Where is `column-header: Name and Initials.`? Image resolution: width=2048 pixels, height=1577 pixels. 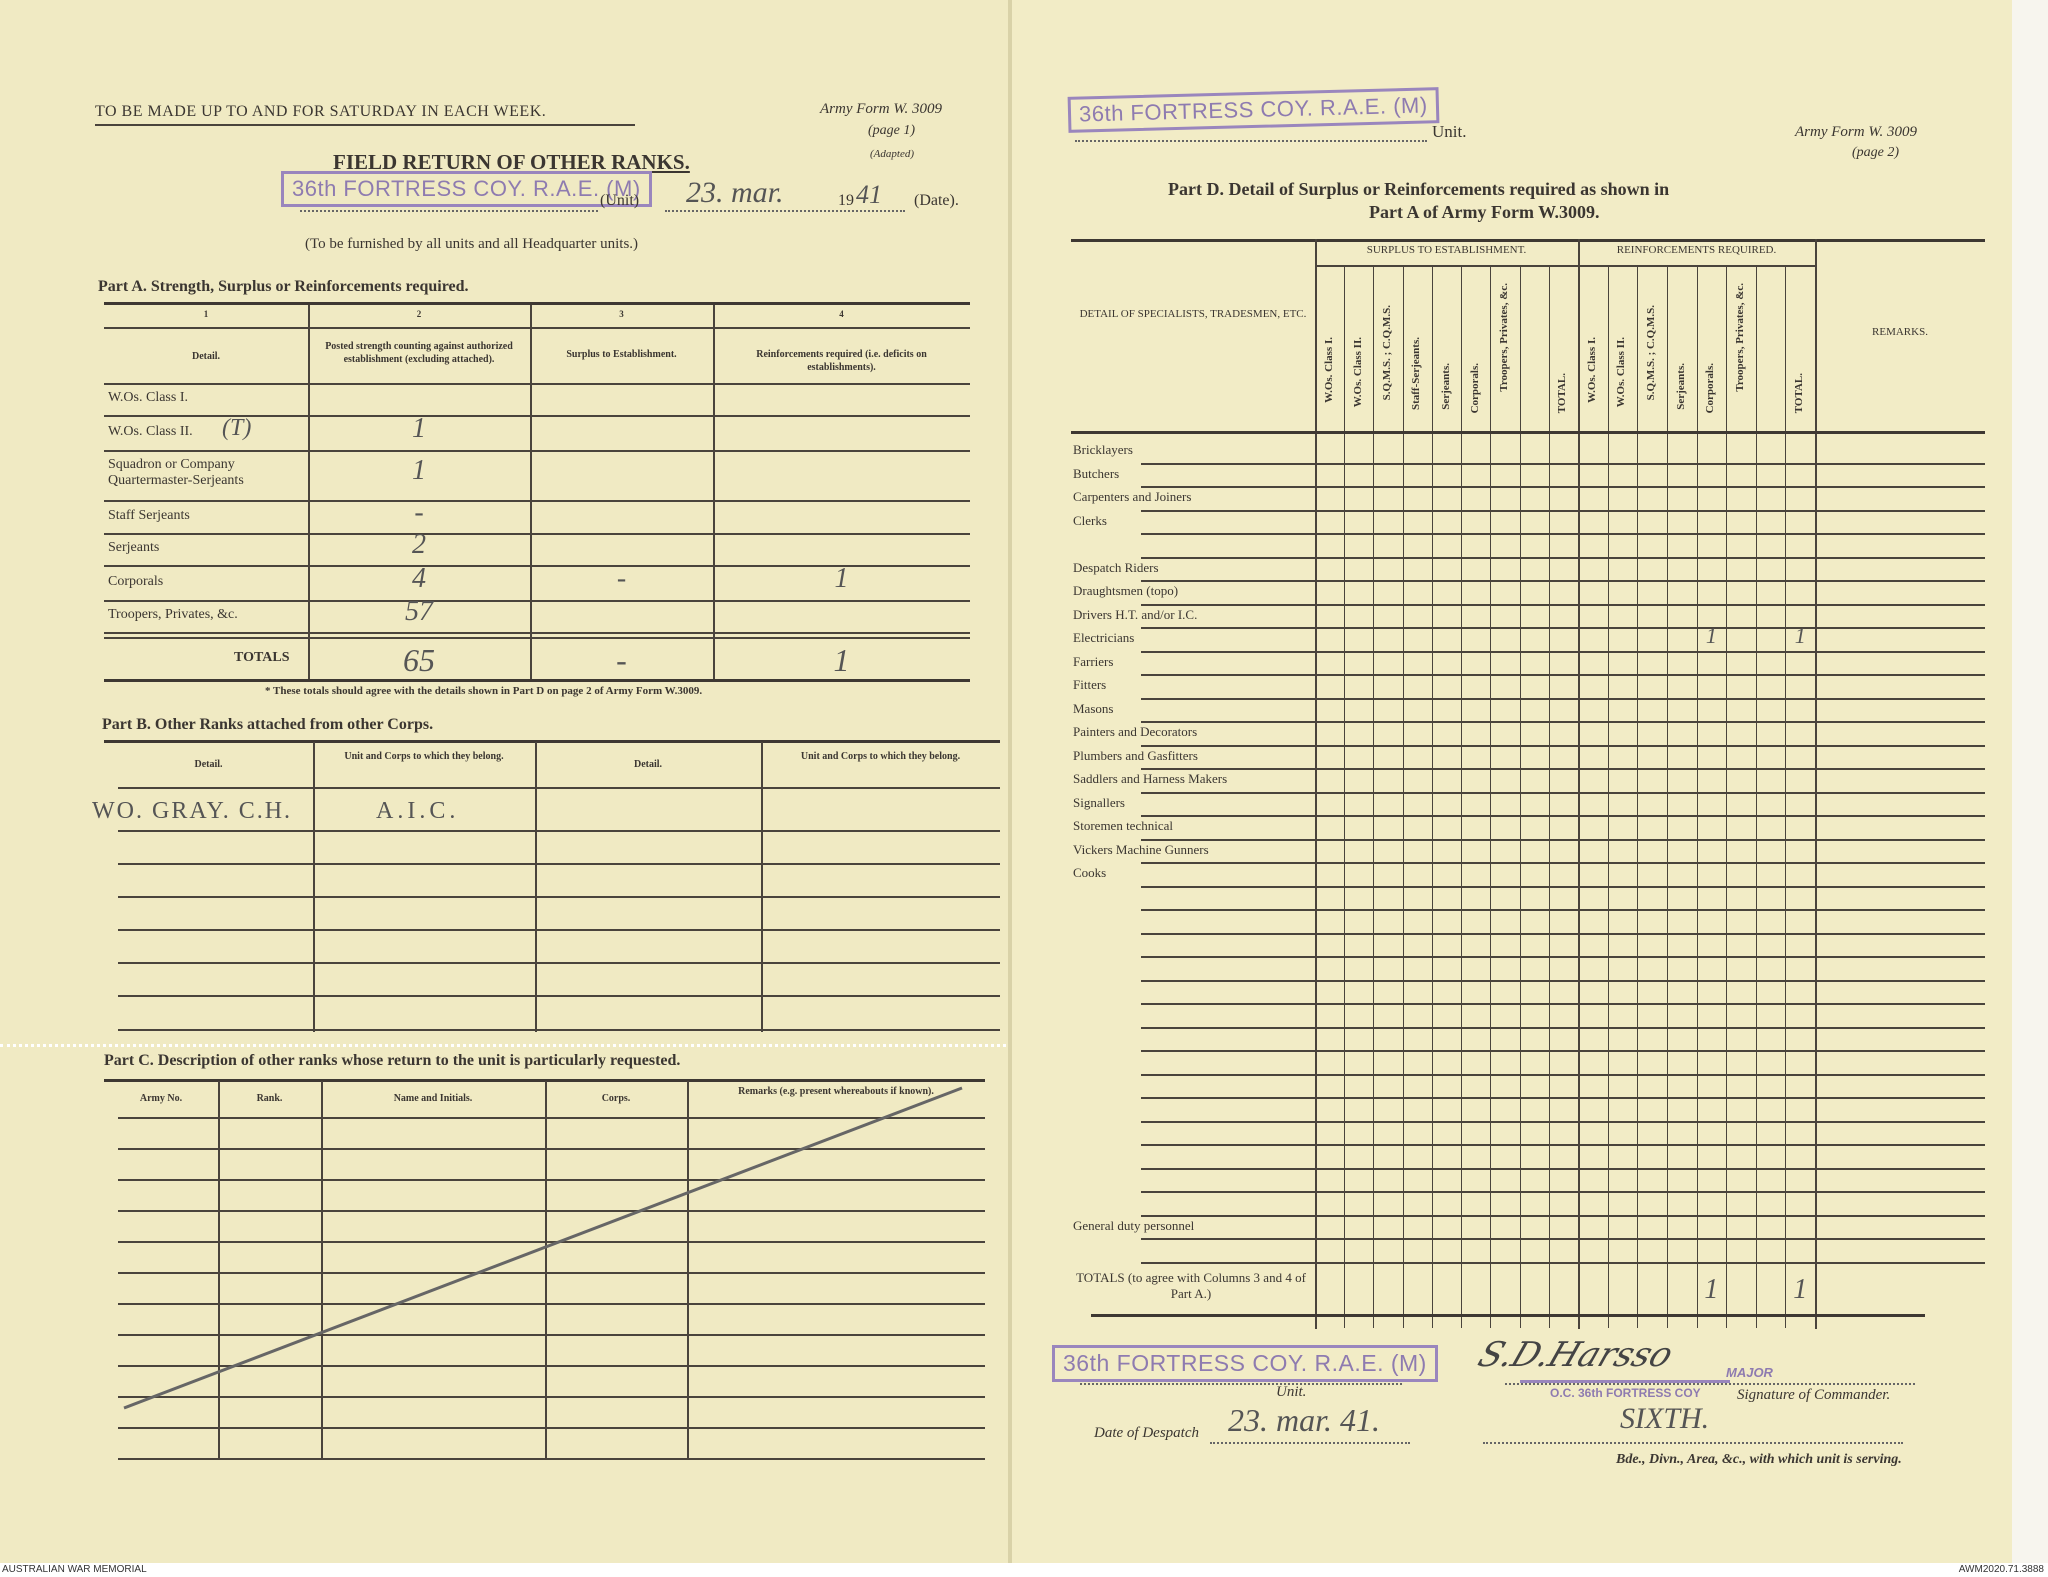
column-header: Name and Initials. is located at coordinates (433, 1098).